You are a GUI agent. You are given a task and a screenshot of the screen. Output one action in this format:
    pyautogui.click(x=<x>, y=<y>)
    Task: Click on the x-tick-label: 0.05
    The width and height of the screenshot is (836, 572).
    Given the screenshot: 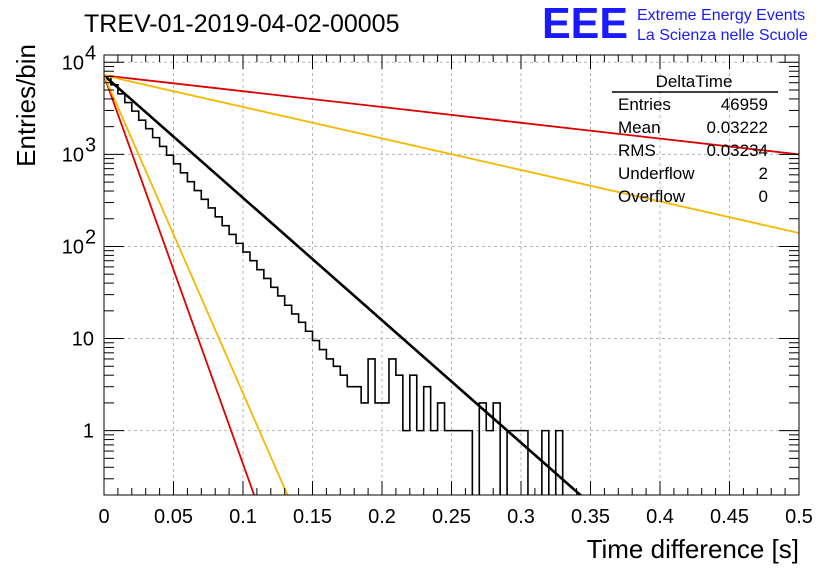 What is the action you would take?
    pyautogui.click(x=173, y=517)
    